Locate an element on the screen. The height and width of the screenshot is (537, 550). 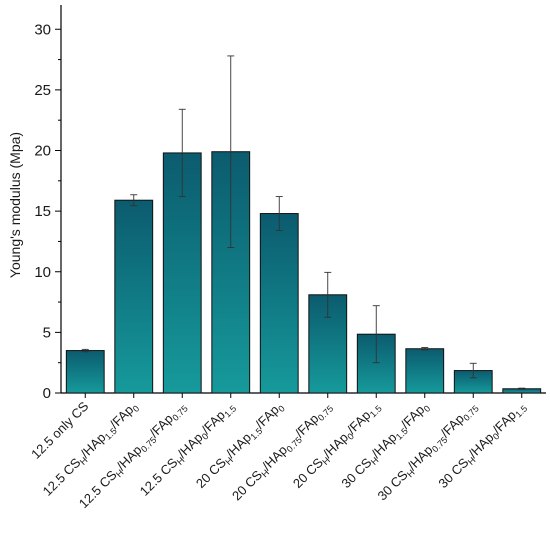
x-tick-label: 30 CSH/HAp0.75/FAp0.75 is located at coordinates (427, 452).